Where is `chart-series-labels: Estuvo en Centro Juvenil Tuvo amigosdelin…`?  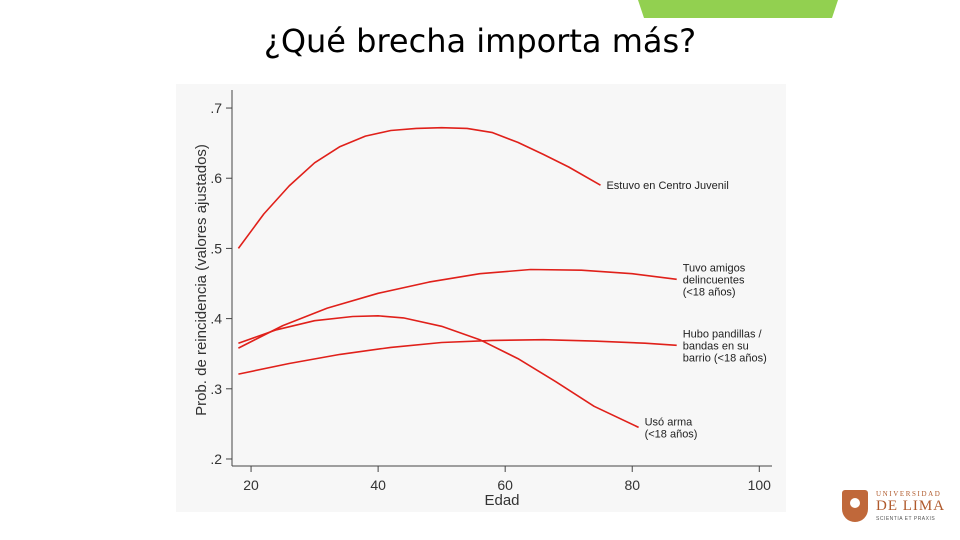
chart-series-labels: Estuvo en Centro Juvenil Tuvo amigosdelin… is located at coordinates (686, 310).